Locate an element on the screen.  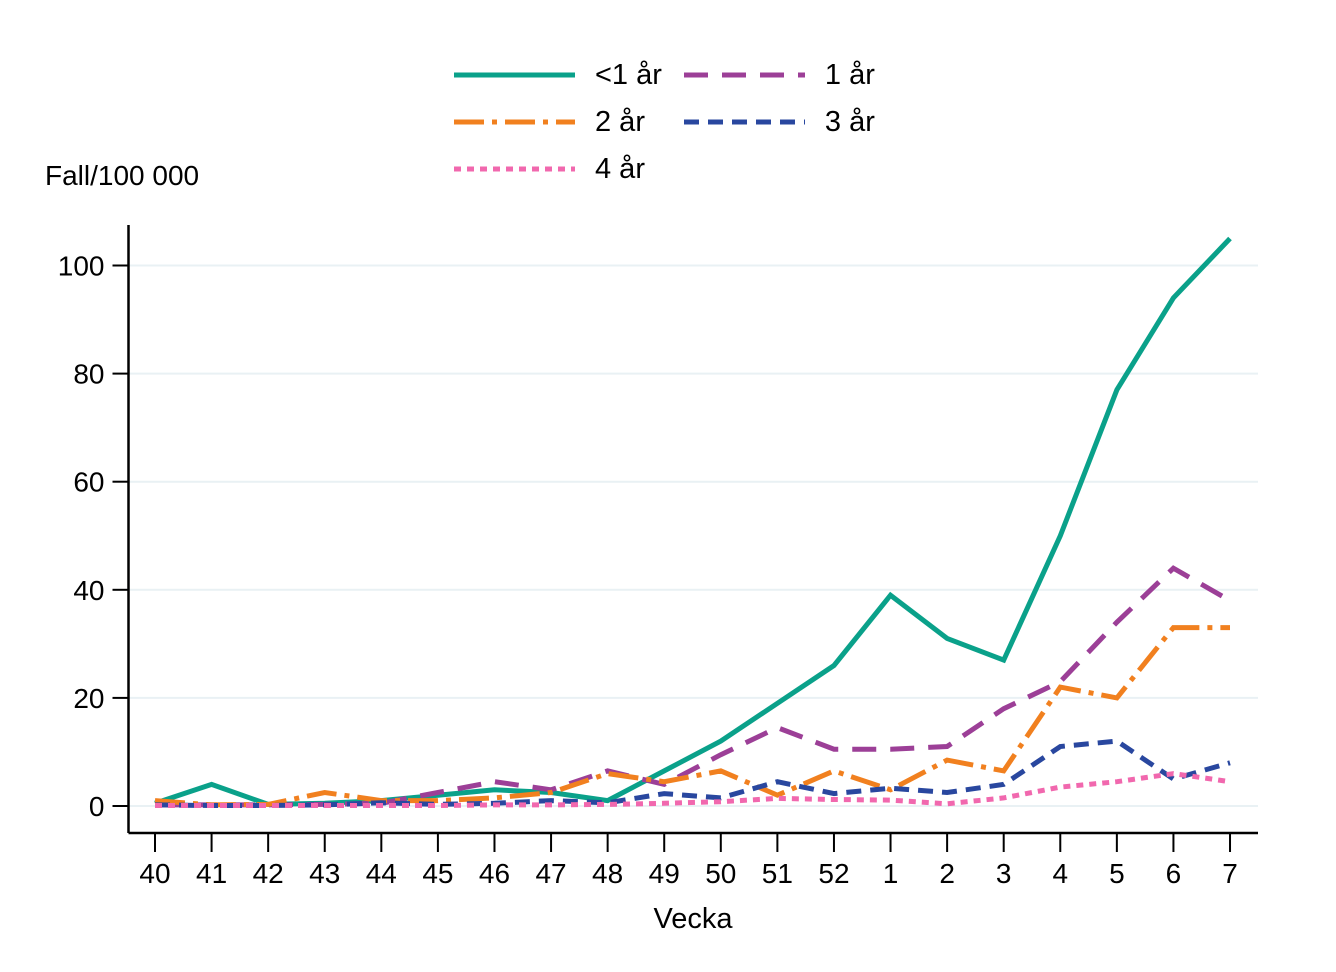
legend-item: 3 år is located at coordinates (778, 122).